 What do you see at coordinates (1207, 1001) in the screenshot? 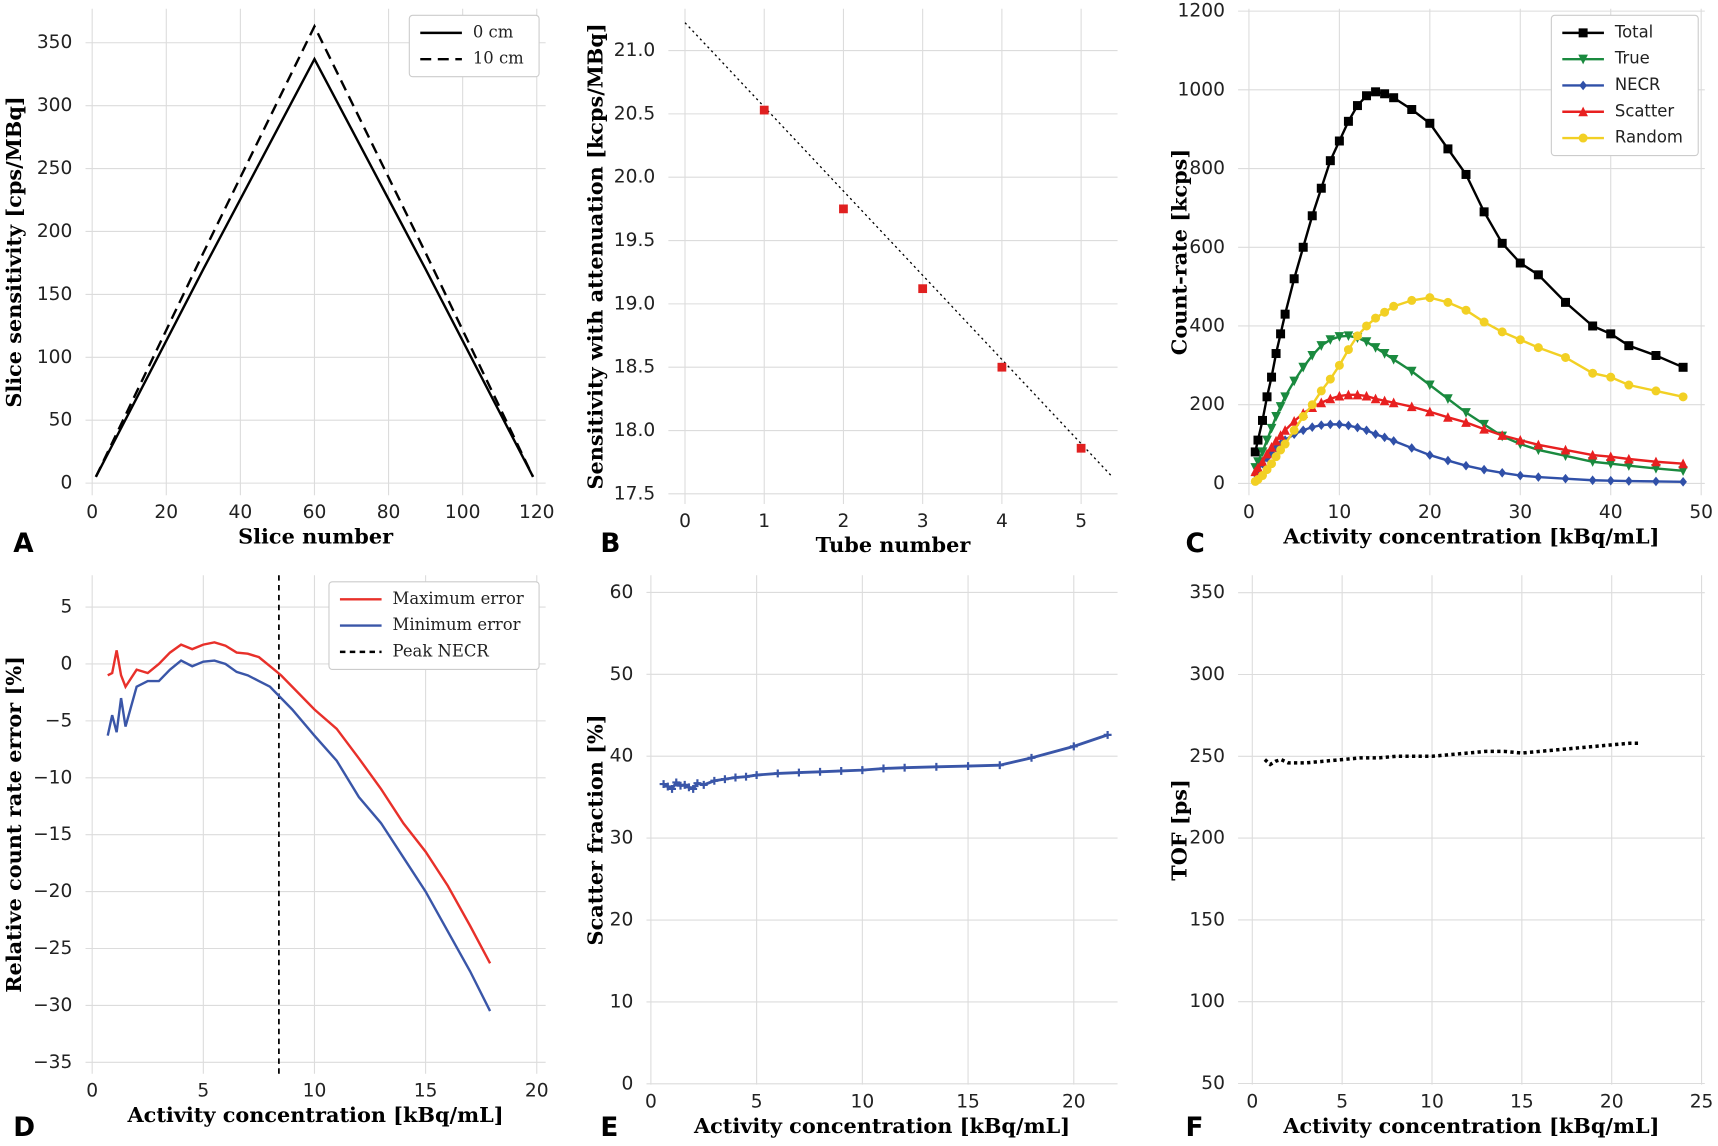
I see `y-tick-label: 100` at bounding box center [1207, 1001].